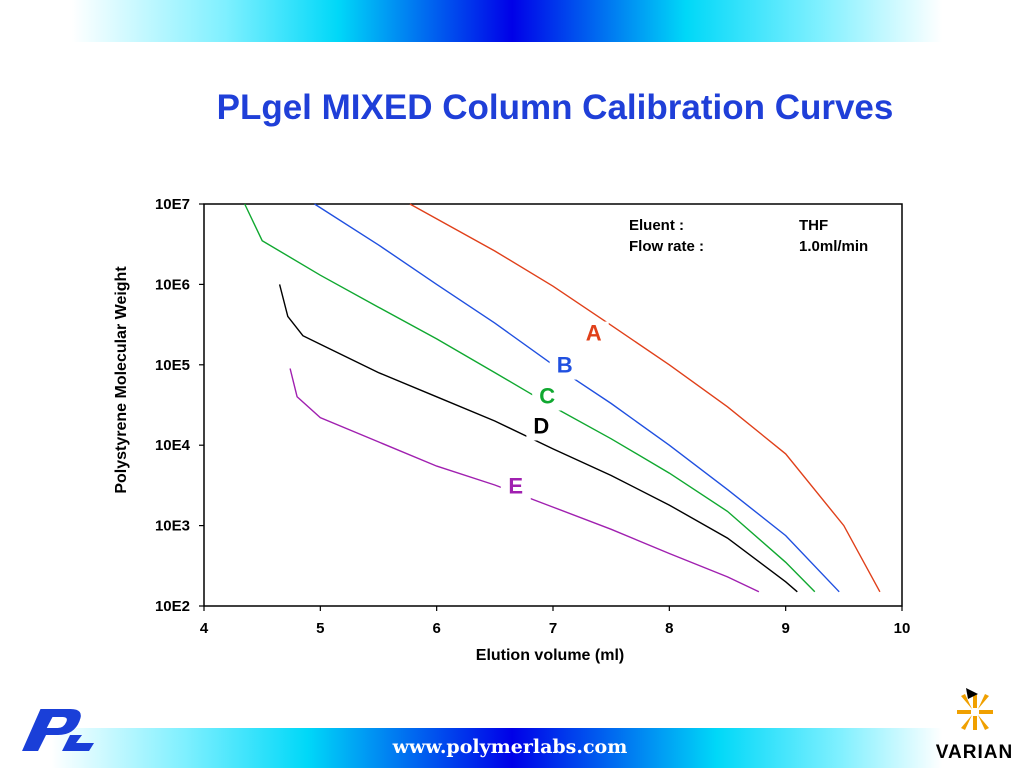 Image resolution: width=1024 pixels, height=768 pixels. I want to click on x-axis-label: Elution volume (ml), so click(550, 655).